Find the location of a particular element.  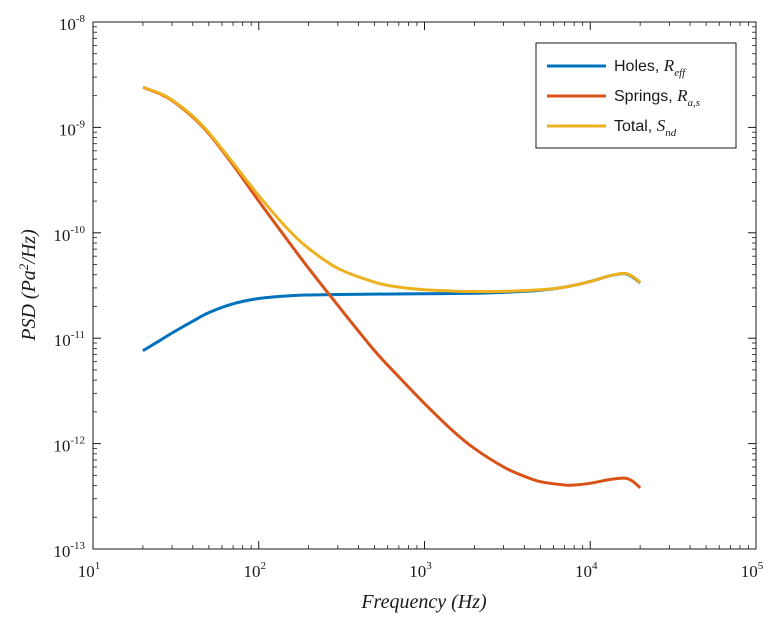

y-tick-label: 10⁻¹³ is located at coordinates (69, 550).